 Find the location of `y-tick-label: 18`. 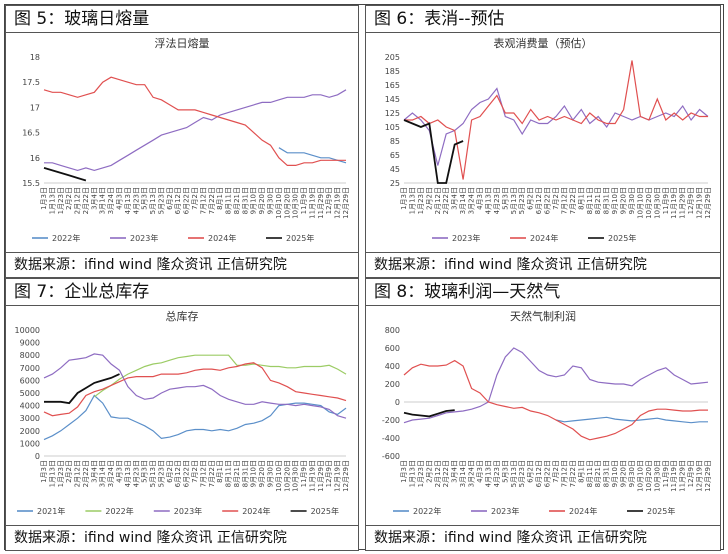

y-tick-label: 18 is located at coordinates (35, 57).